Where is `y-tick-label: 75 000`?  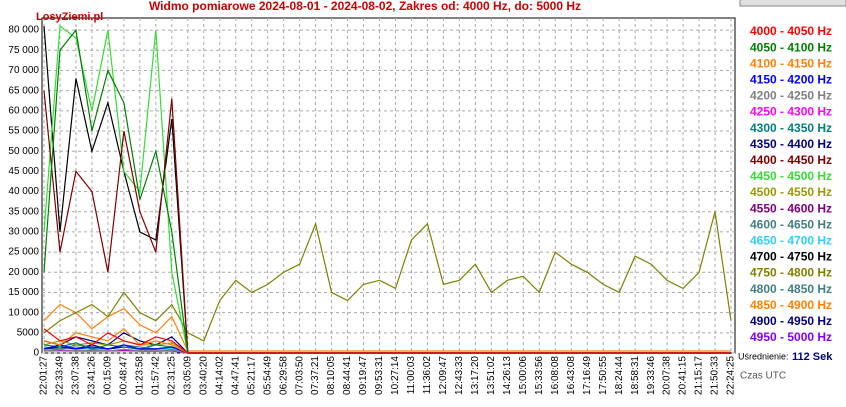
y-tick-label: 75 000 is located at coordinates (23, 50).